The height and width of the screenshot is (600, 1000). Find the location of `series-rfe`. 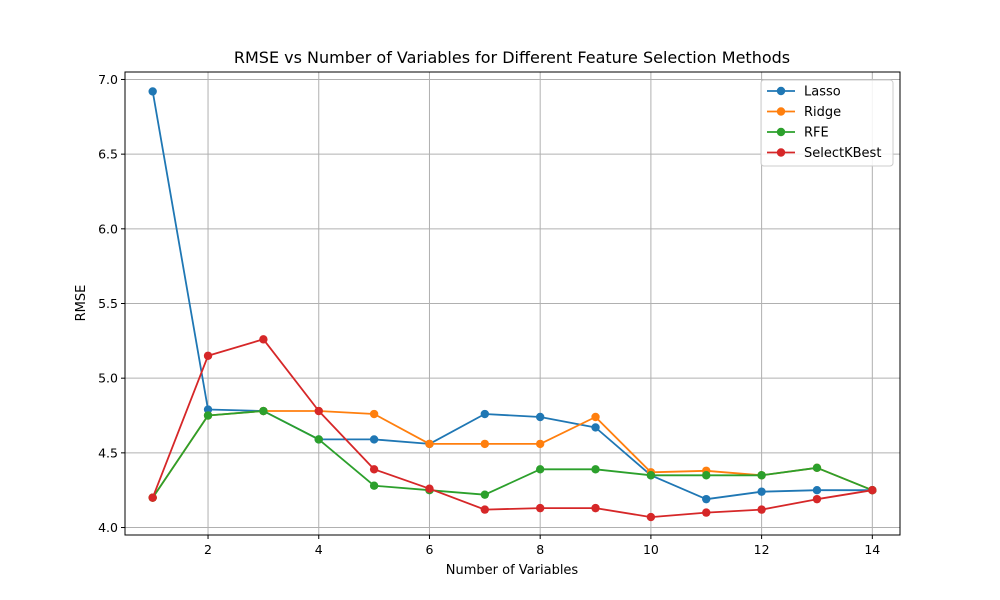

series-rfe is located at coordinates (512, 454).